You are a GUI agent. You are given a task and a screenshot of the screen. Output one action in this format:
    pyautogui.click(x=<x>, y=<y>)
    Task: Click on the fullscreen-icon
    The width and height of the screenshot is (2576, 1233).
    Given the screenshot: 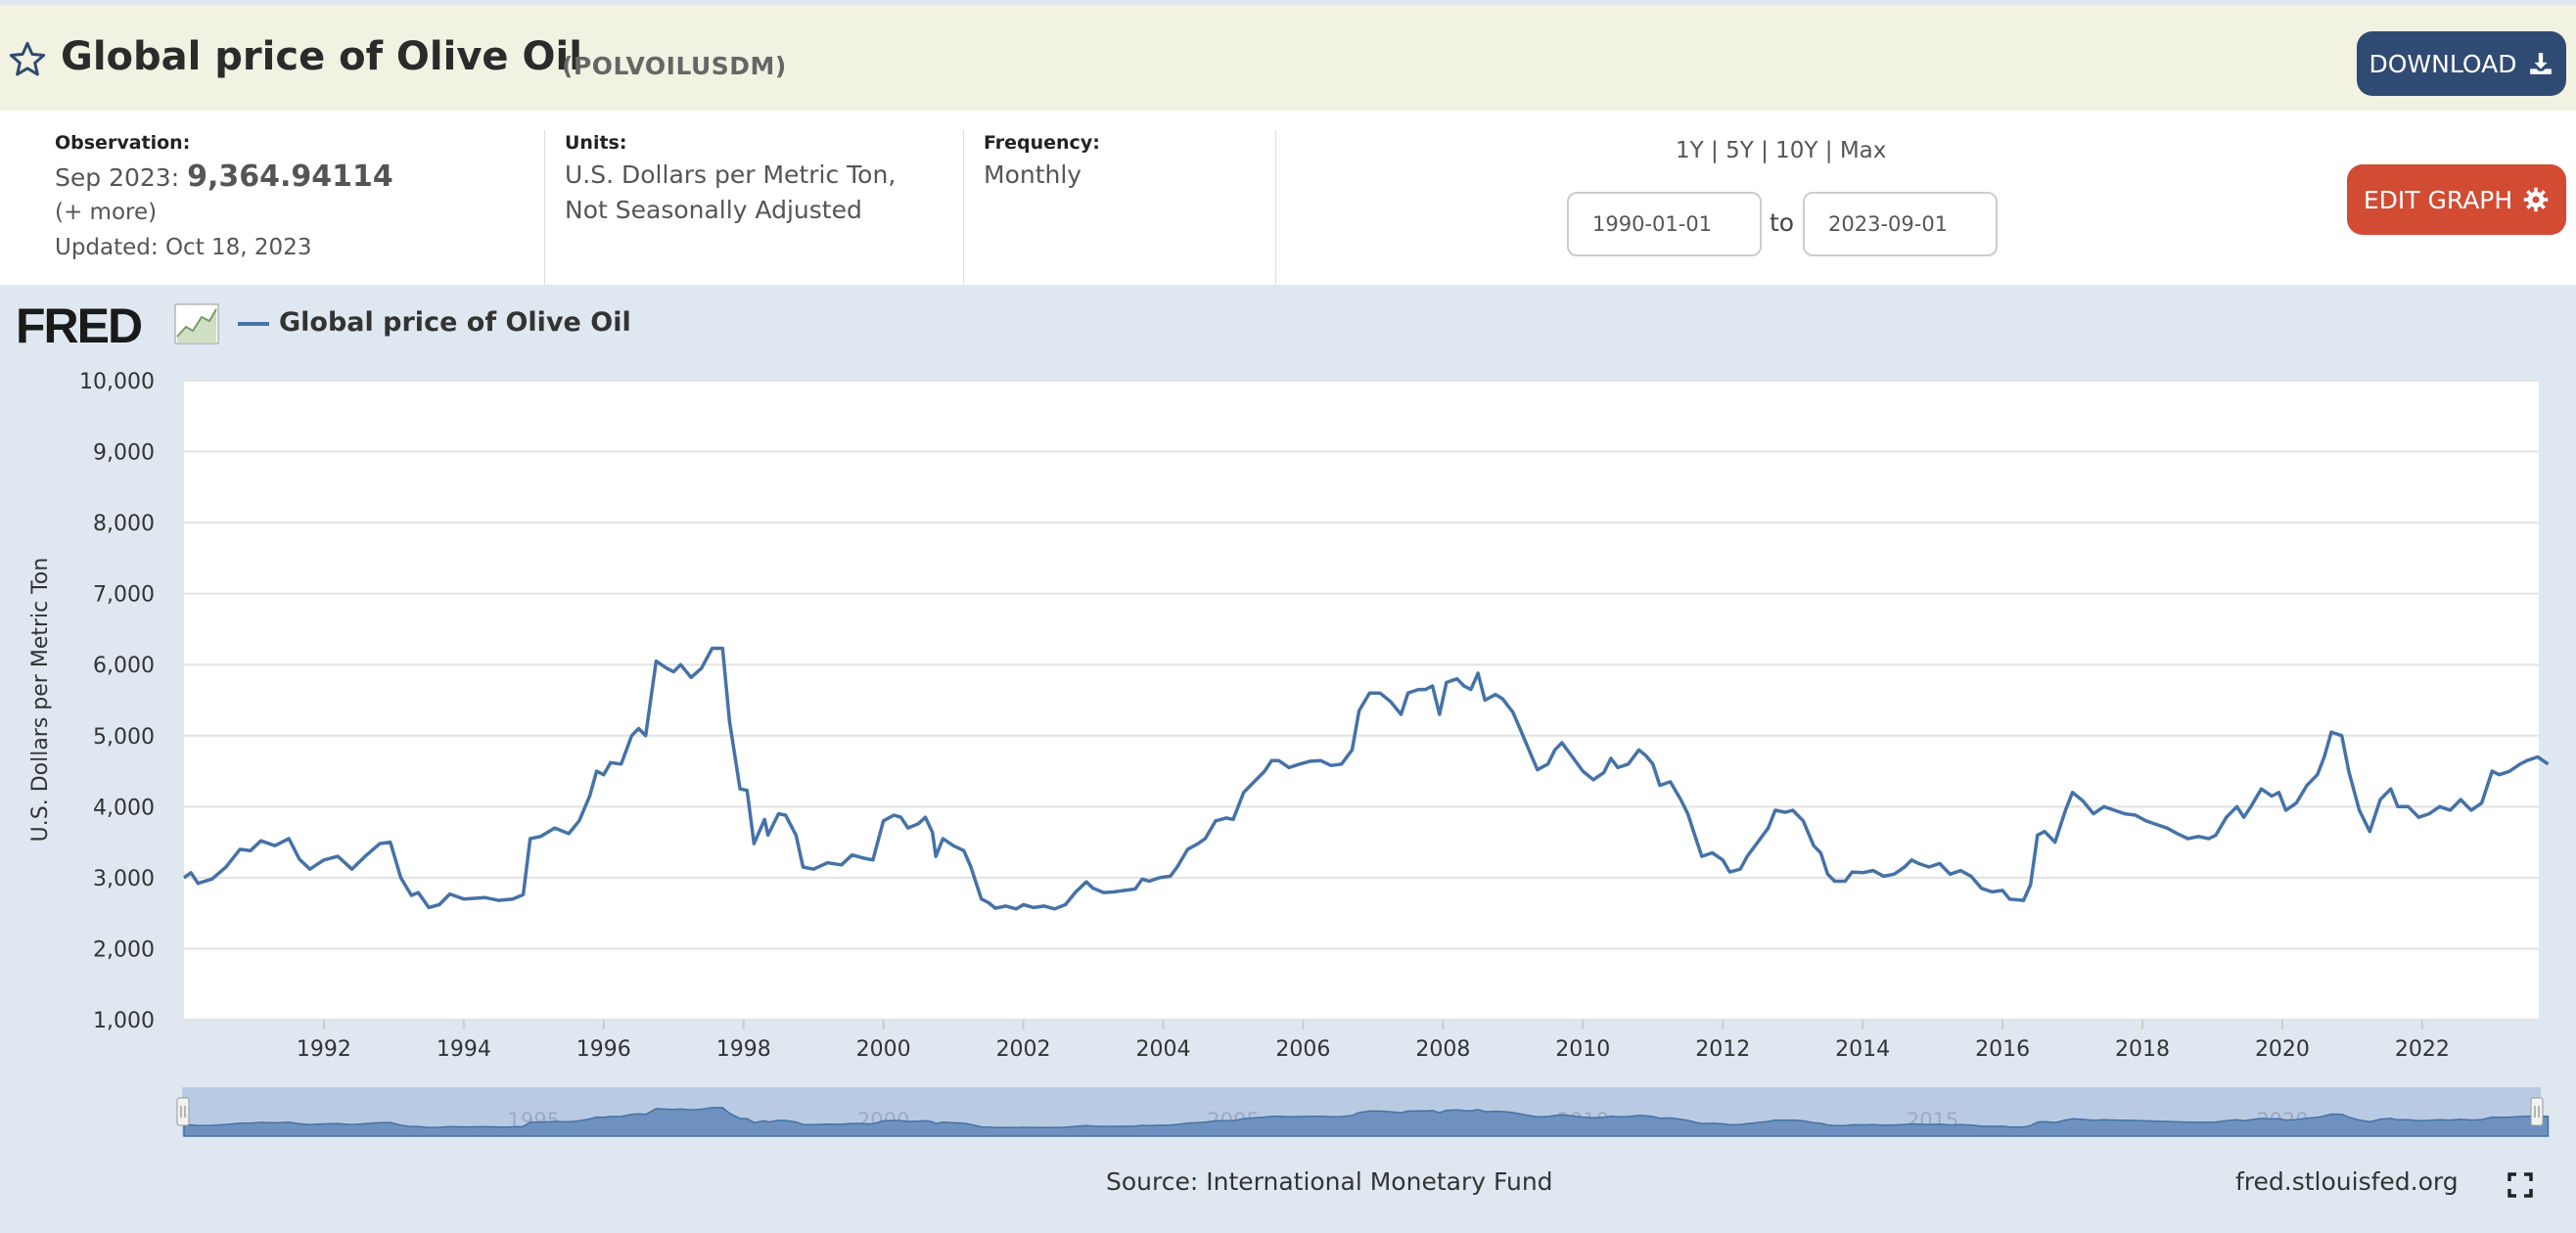 What is the action you would take?
    pyautogui.click(x=2520, y=1185)
    